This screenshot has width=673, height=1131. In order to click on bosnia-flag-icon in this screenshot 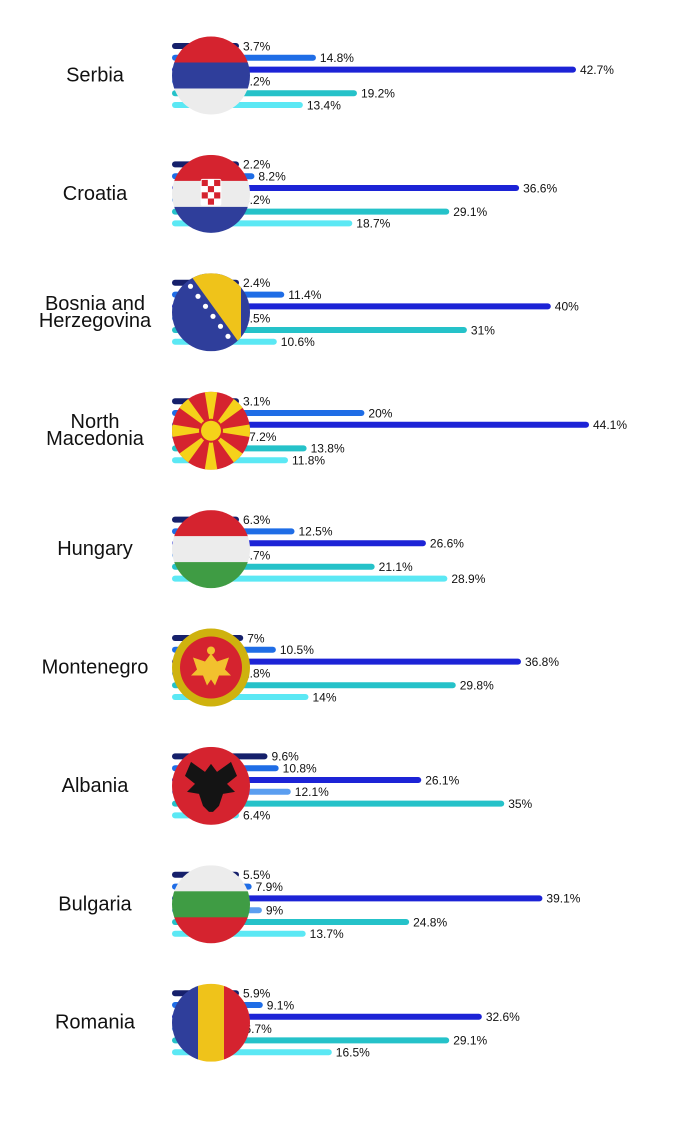, I will do `click(211, 312)`.